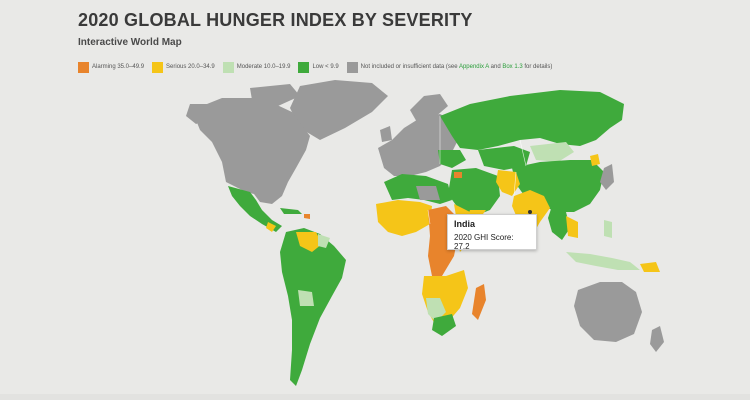 The width and height of the screenshot is (750, 400). Describe the element at coordinates (304, 67) in the screenshot. I see `legend-swatch-low` at that location.